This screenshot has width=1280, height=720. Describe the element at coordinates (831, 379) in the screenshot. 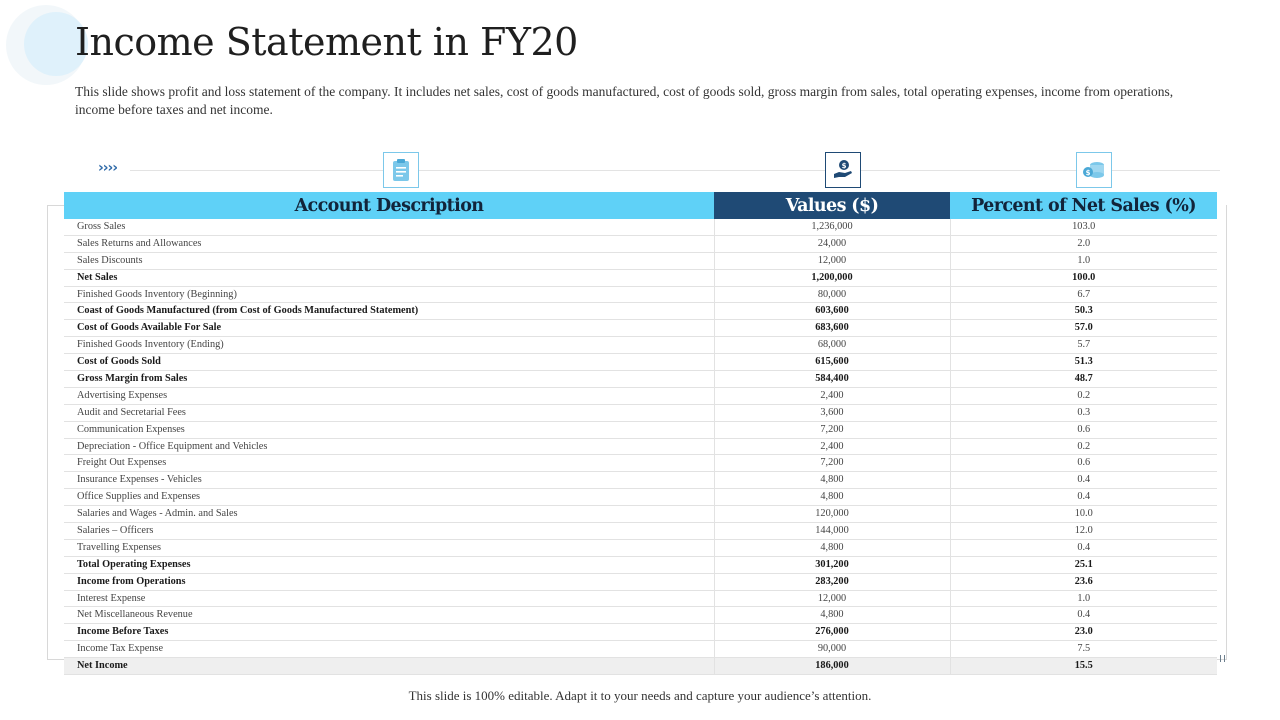

I see `value-cell: 584,400` at that location.